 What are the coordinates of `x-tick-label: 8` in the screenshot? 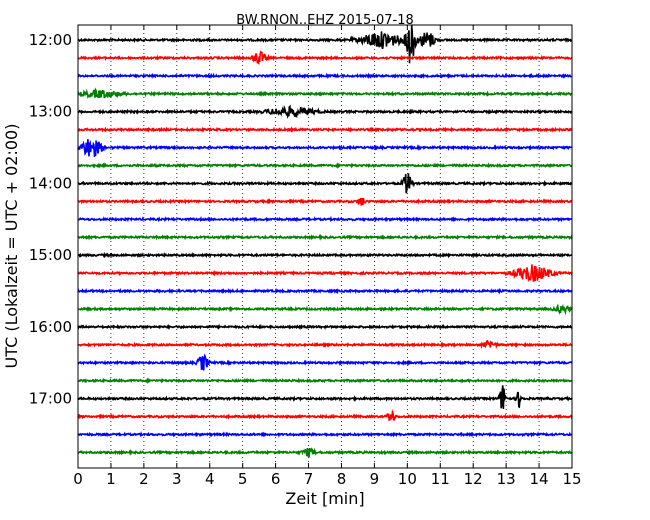 It's located at (342, 479).